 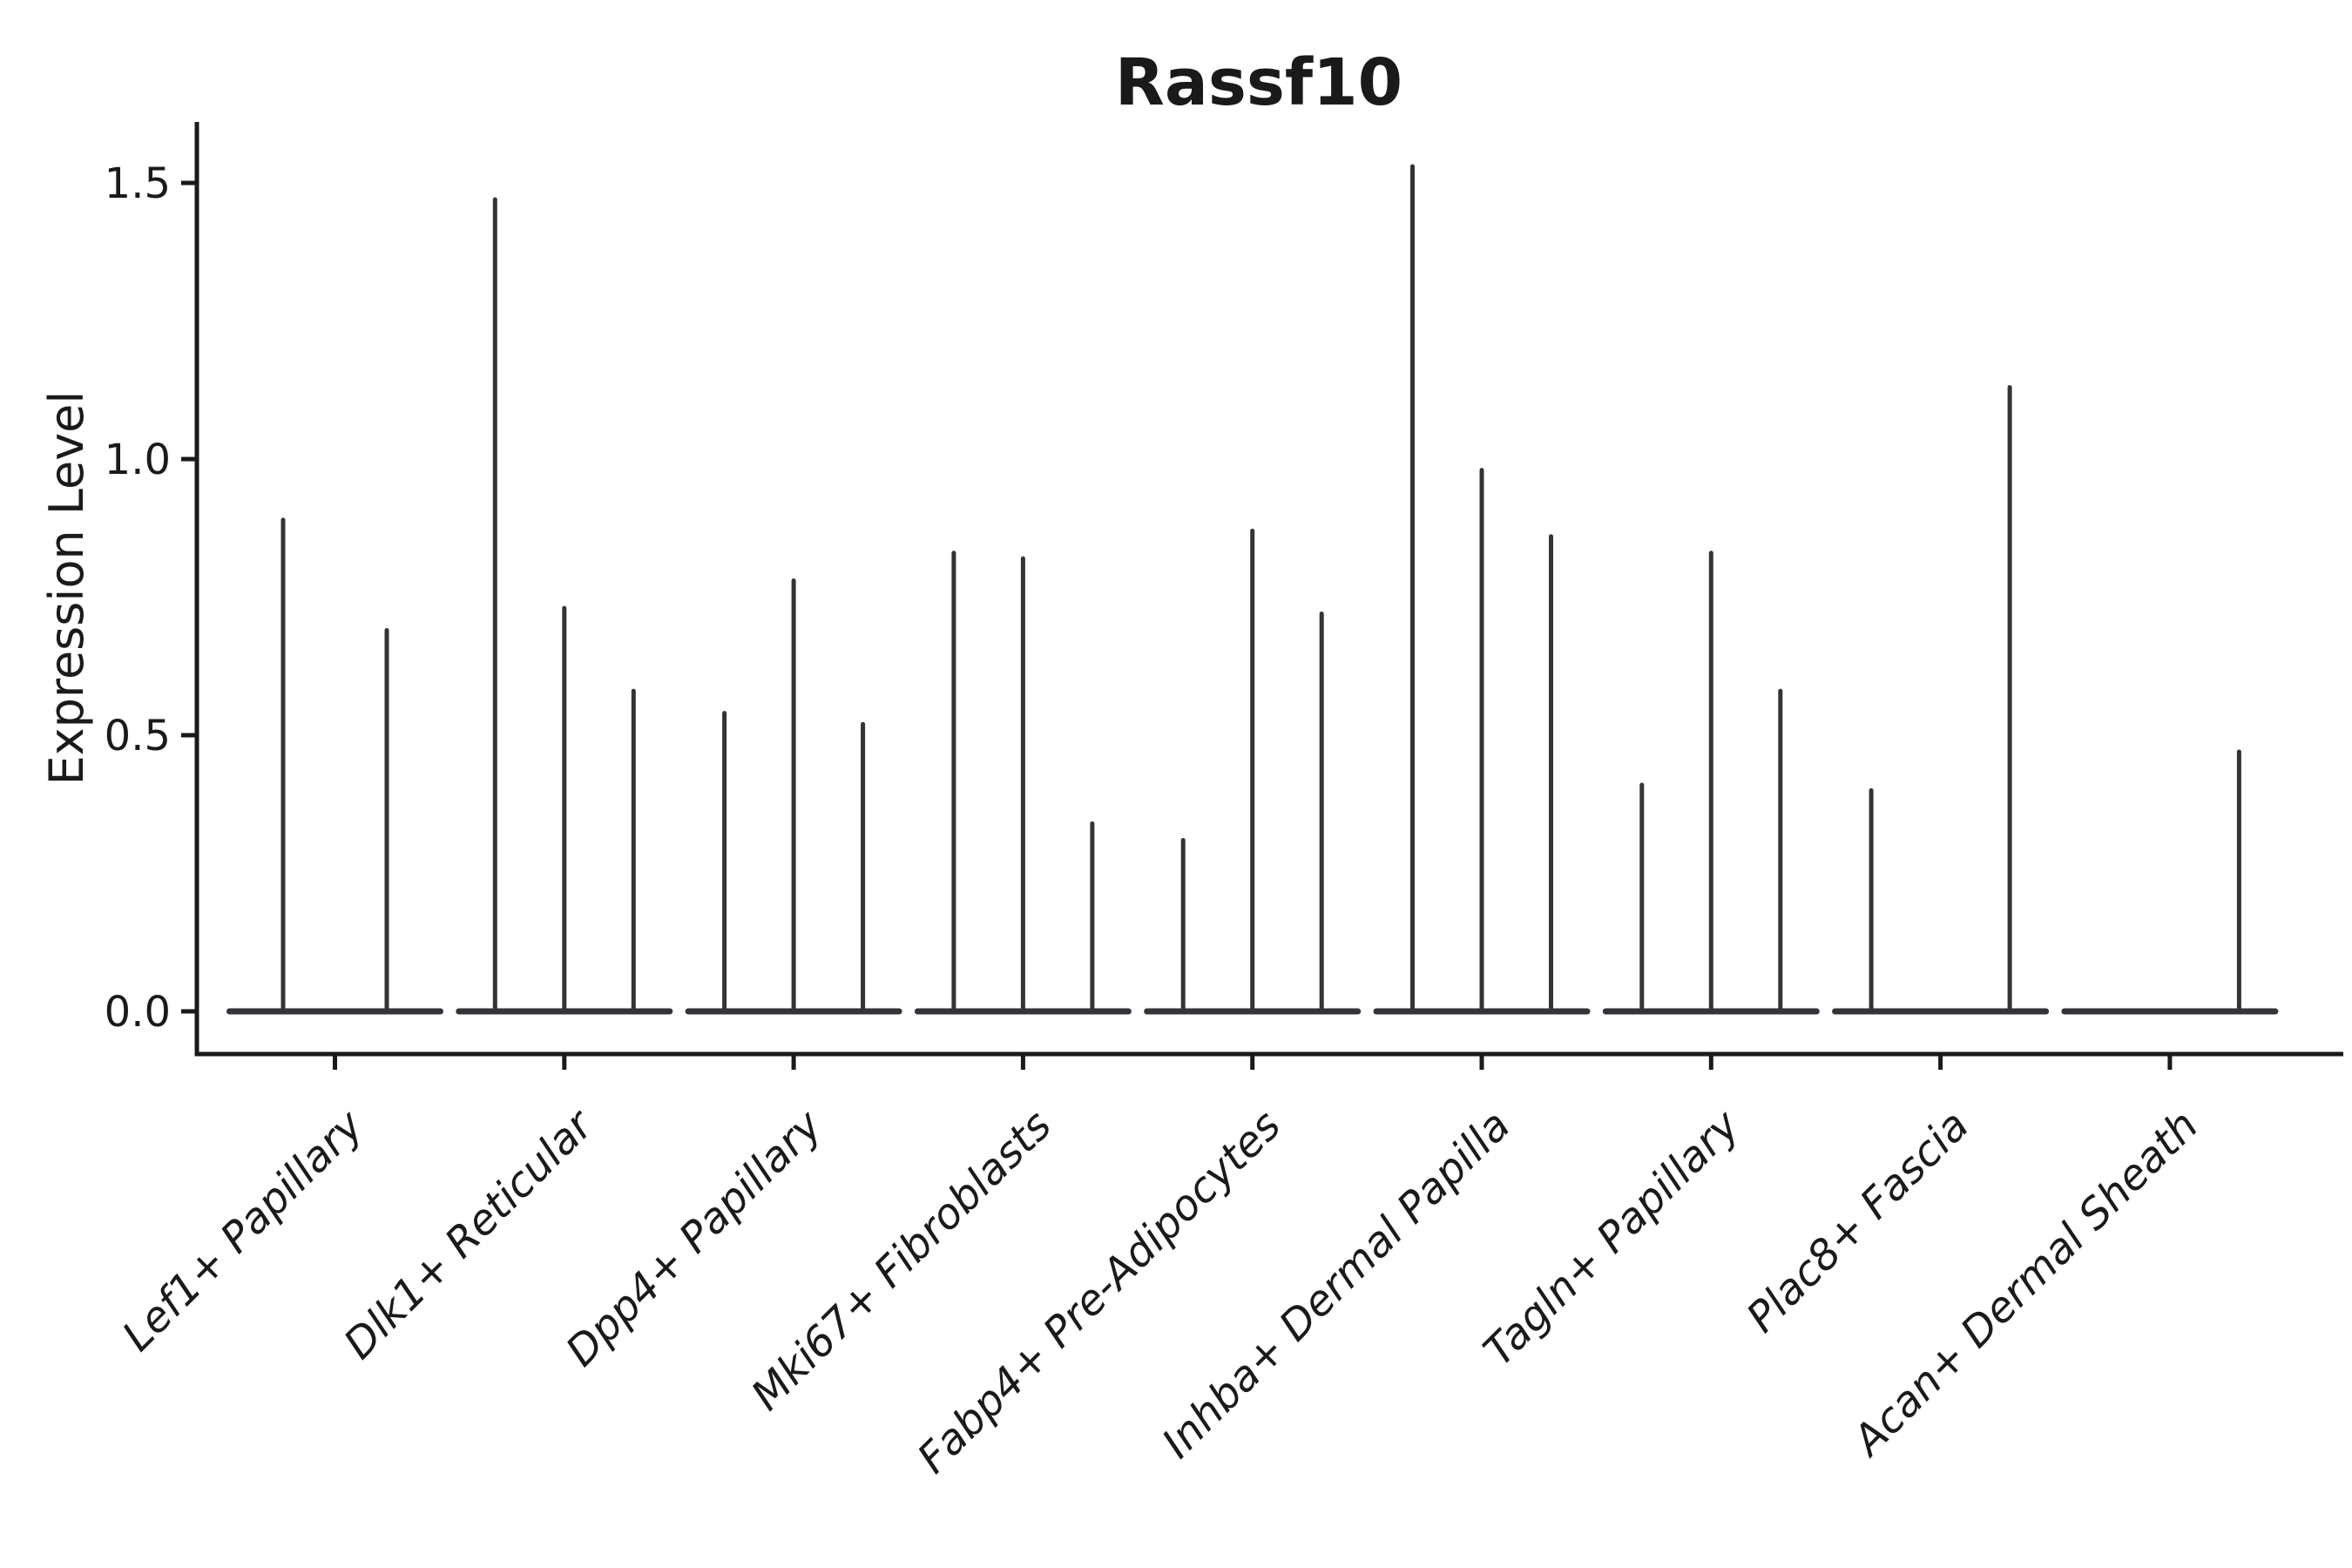 I want to click on y-tick-label: 0.0, so click(x=138, y=1013).